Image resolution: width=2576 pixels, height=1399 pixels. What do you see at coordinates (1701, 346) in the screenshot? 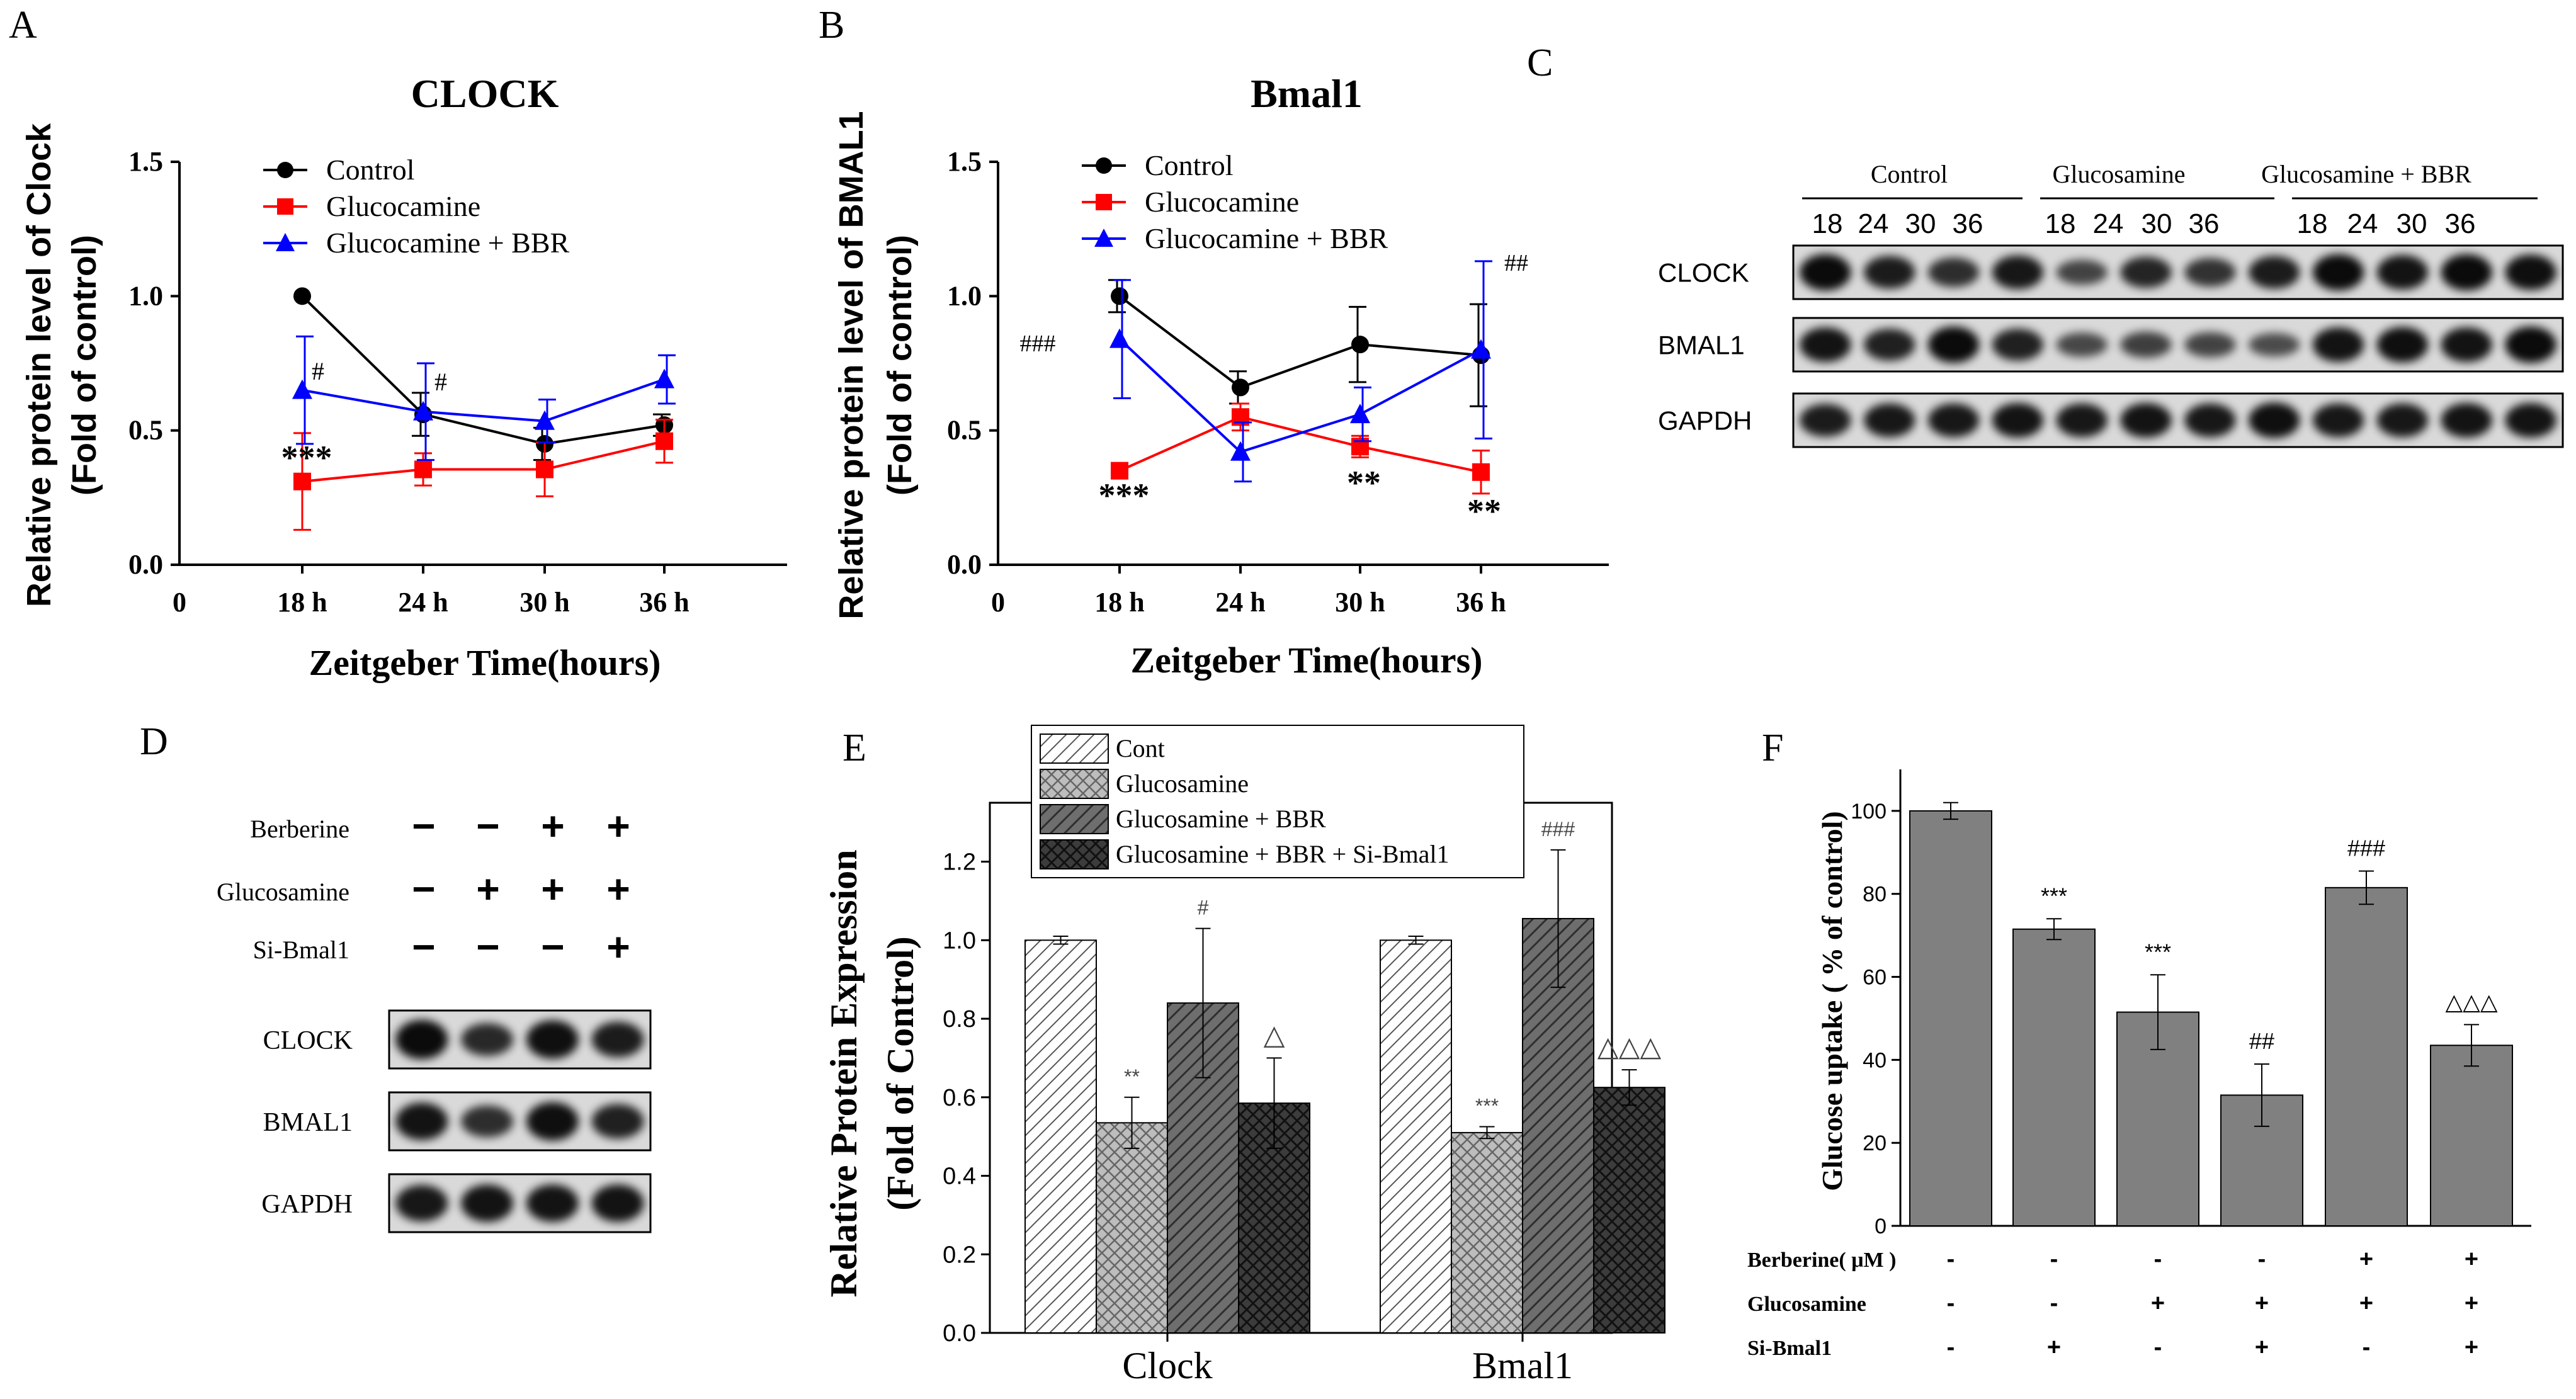
I see `blot-c-row-label: BMAL1` at bounding box center [1701, 346].